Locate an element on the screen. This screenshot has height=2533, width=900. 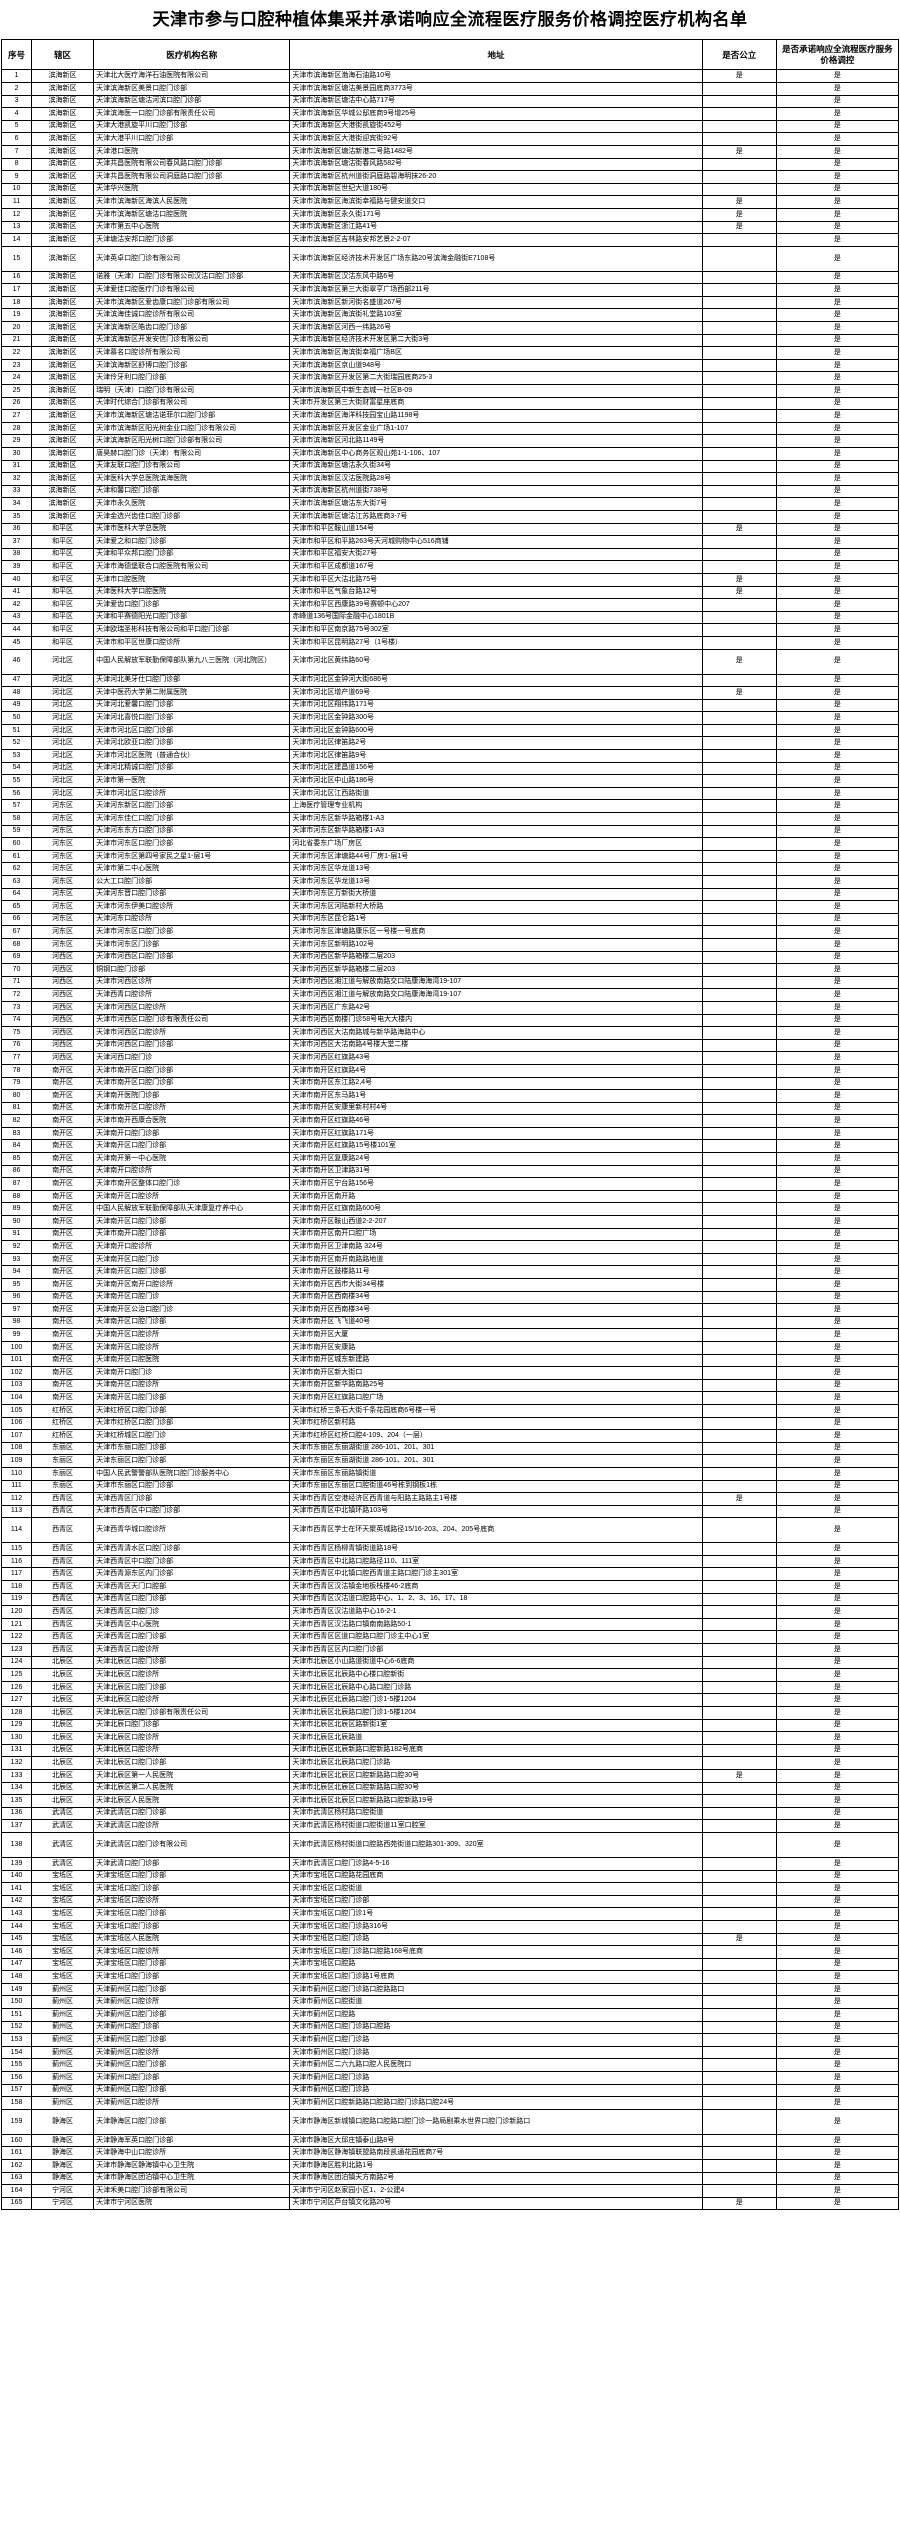
cell-district: 南开区 is located at coordinates (63, 1247).